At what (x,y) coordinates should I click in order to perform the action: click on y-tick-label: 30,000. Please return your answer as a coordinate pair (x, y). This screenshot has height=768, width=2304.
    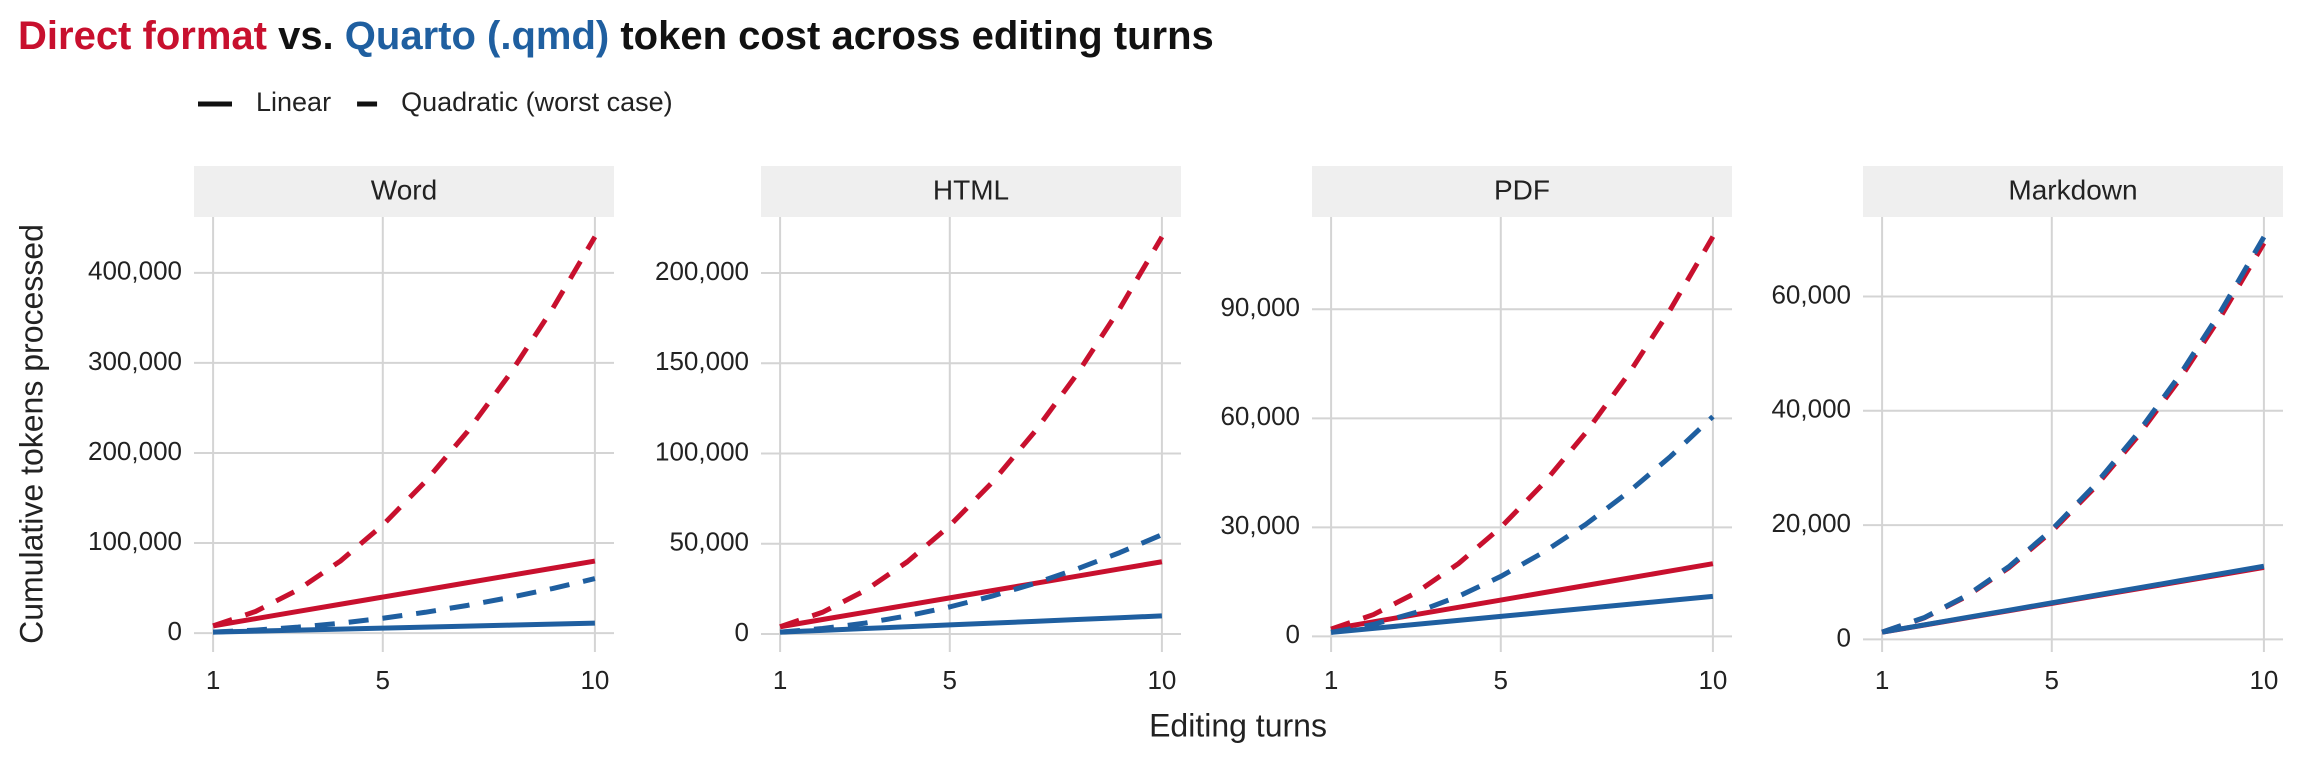
    Looking at the image, I should click on (1260, 525).